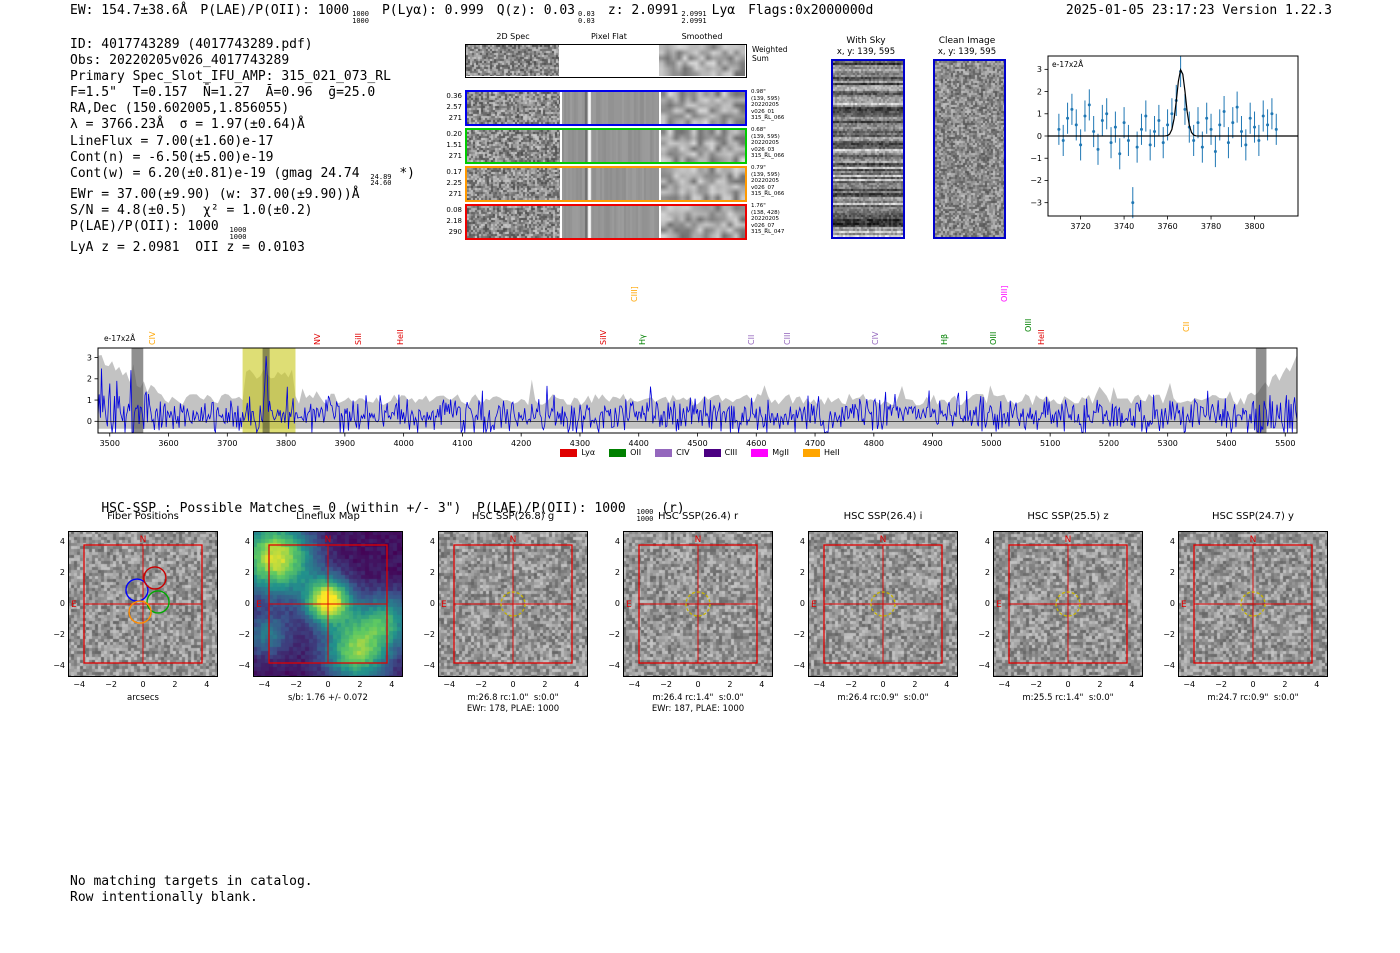  What do you see at coordinates (1080, 226) in the screenshot?
I see `svg-text: 3720` at bounding box center [1080, 226].